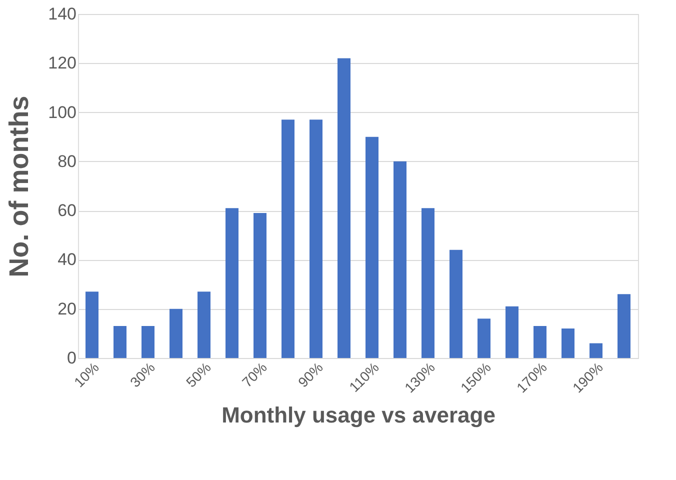  Describe the element at coordinates (67, 260) in the screenshot. I see `y-tick-label: 40` at that location.